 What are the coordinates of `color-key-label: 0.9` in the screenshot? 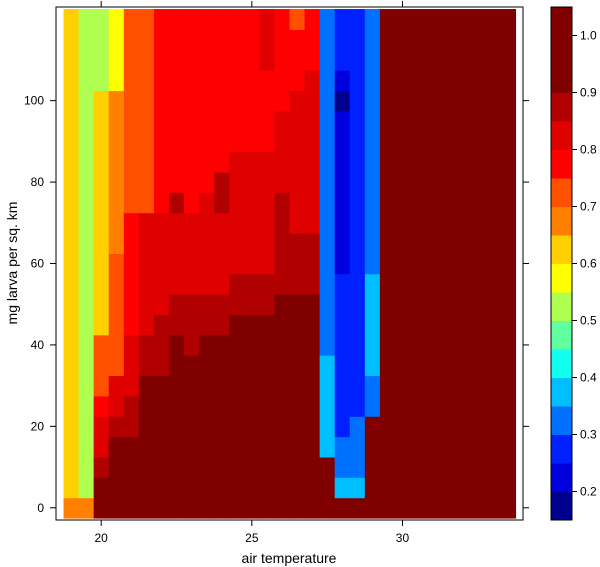 It's located at (588, 93).